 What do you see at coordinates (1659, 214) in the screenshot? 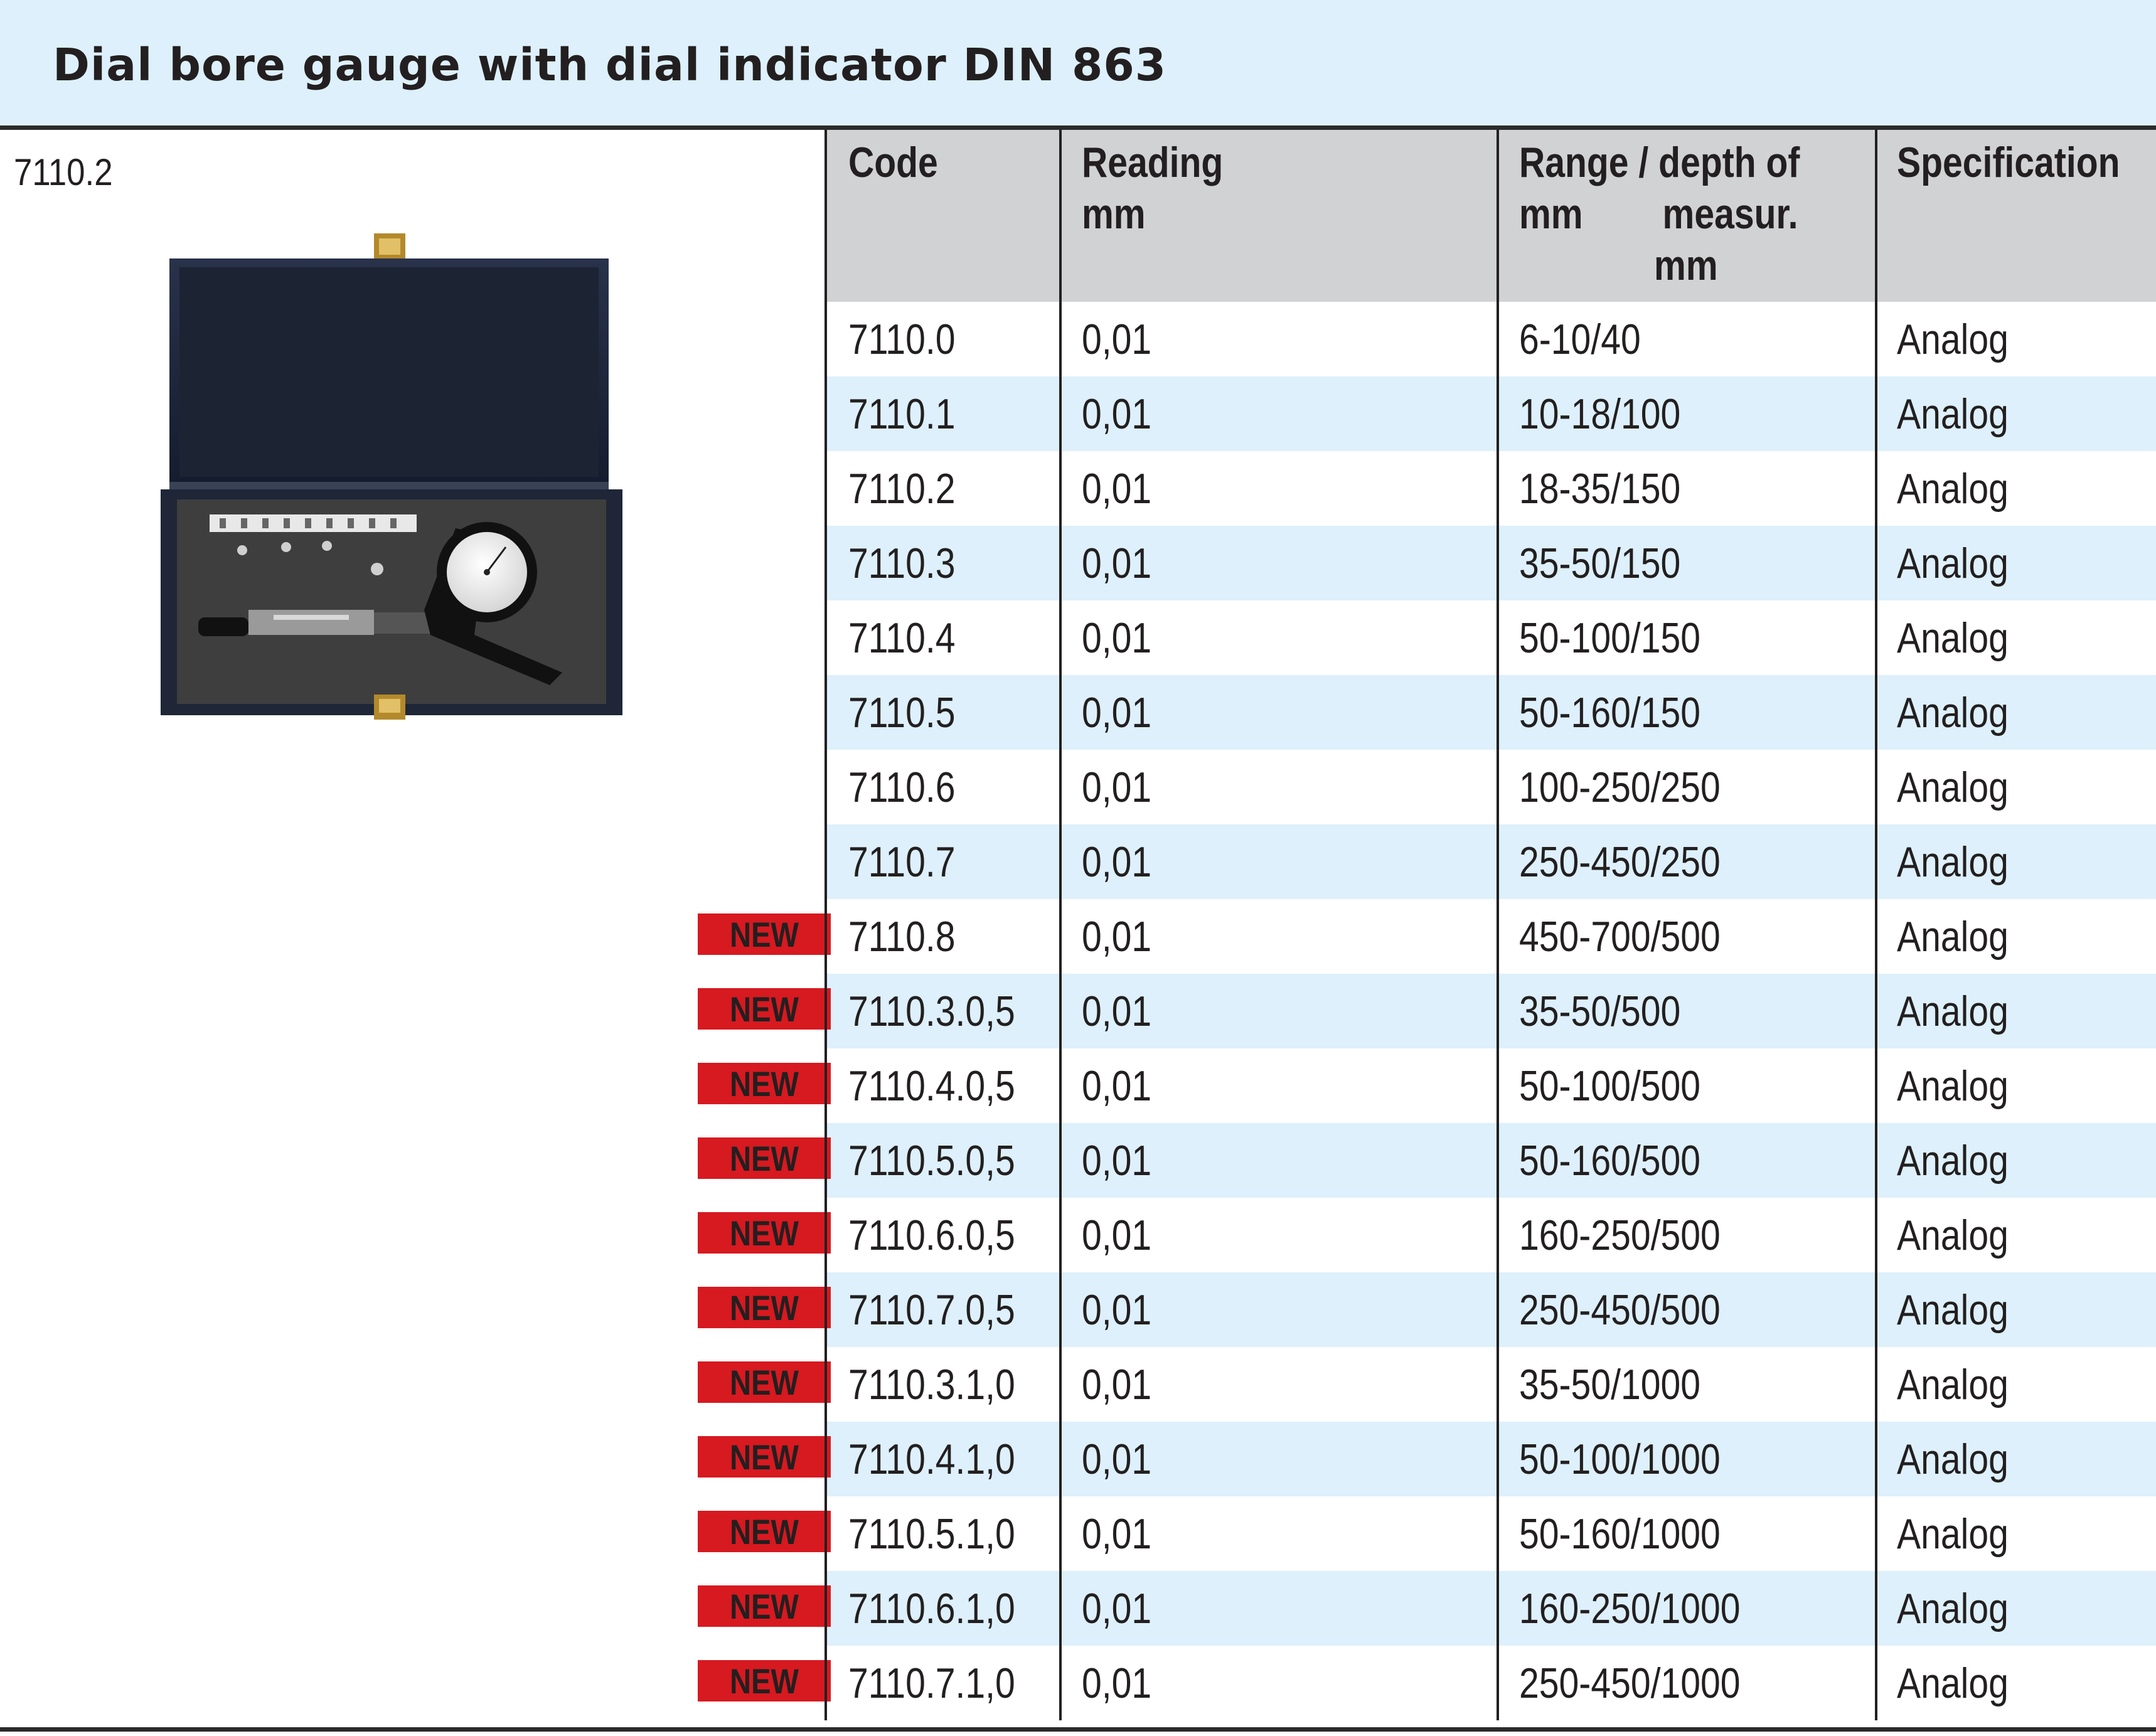
I see `header-range: Range / depth of mm measur. mm` at bounding box center [1659, 214].